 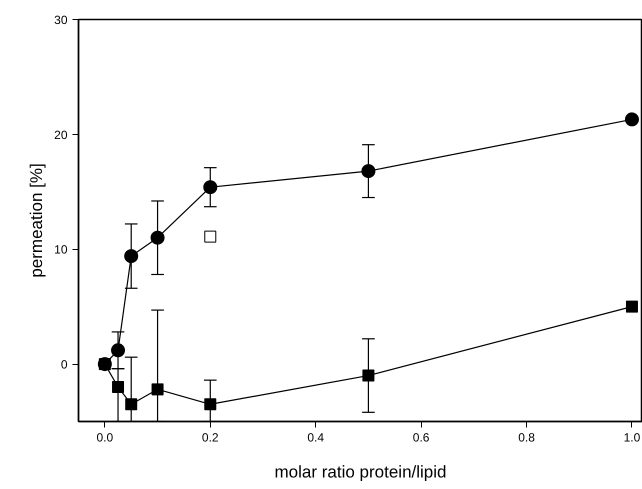 I want to click on x-tick-label: 0.8, so click(x=527, y=437).